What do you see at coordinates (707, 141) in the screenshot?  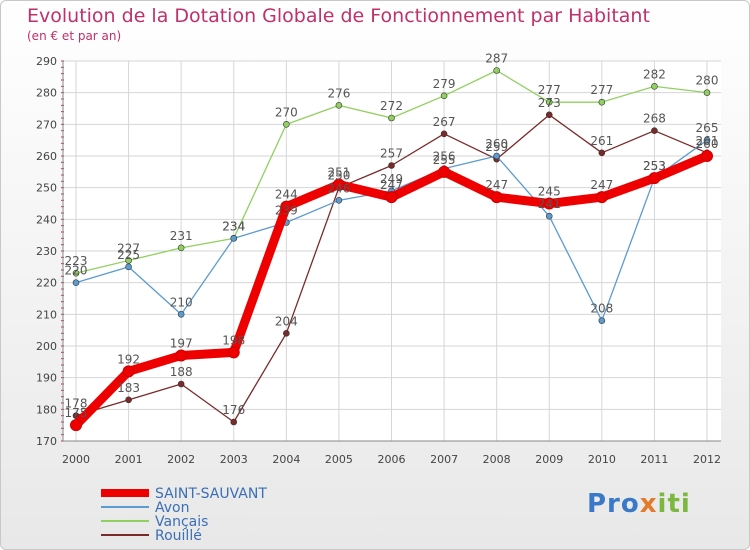 I see `data-label-rouill-: 261` at bounding box center [707, 141].